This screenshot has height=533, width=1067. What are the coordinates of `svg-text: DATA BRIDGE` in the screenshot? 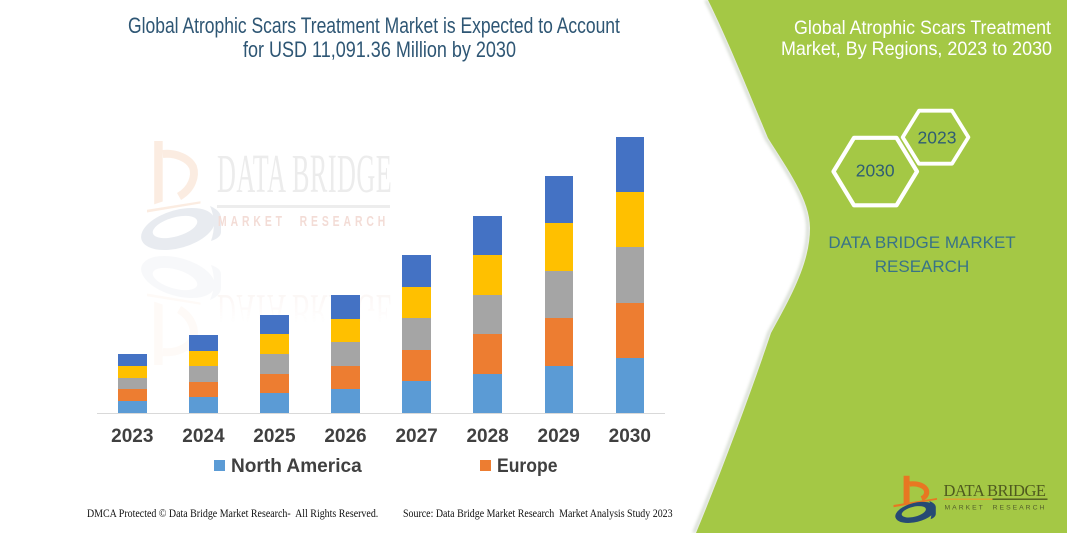 It's located at (996, 490).